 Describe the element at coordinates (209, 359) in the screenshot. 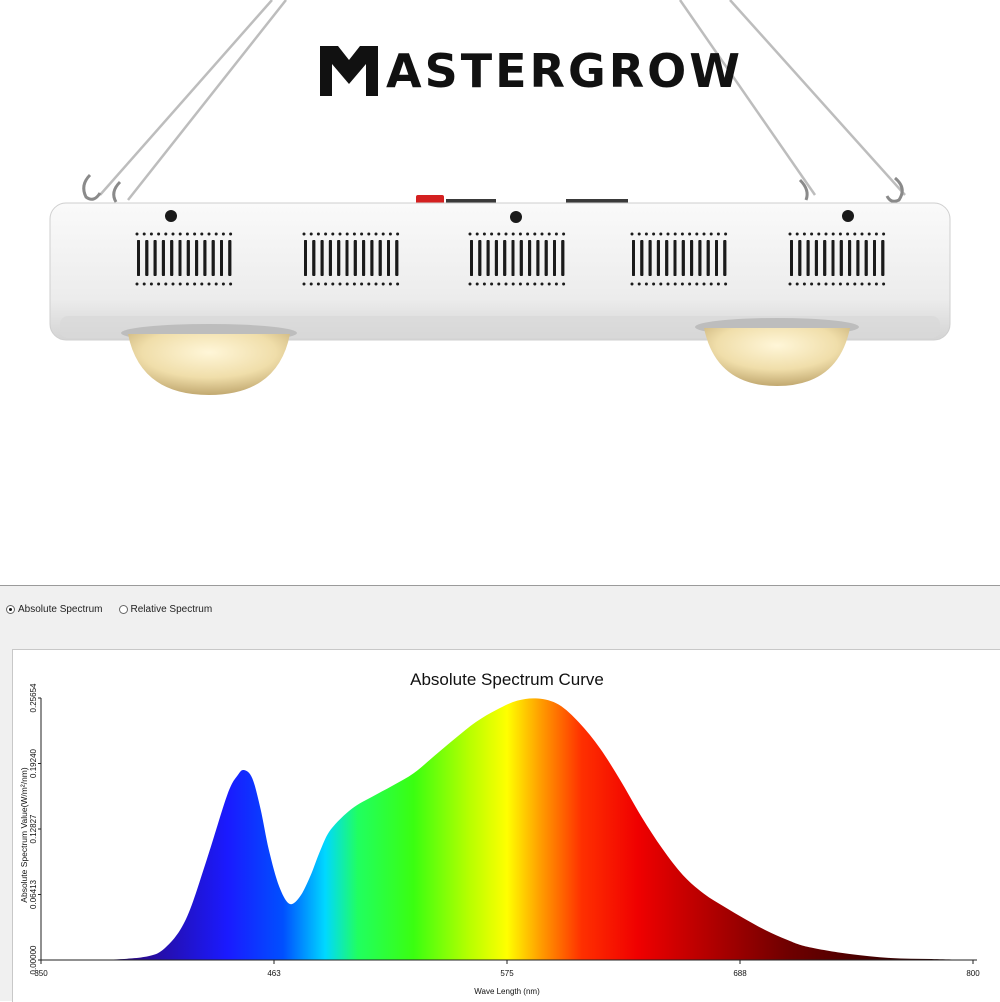

I see `led-lens-left` at that location.